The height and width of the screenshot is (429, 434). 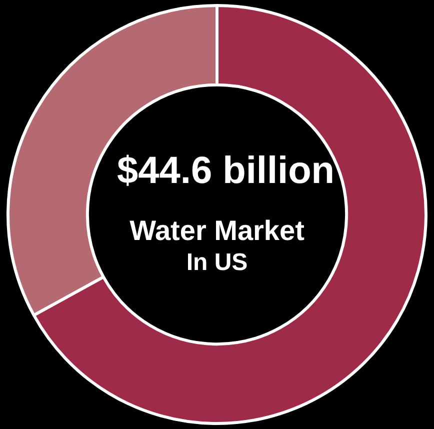 What do you see at coordinates (217, 231) in the screenshot?
I see `text: Water Market` at bounding box center [217, 231].